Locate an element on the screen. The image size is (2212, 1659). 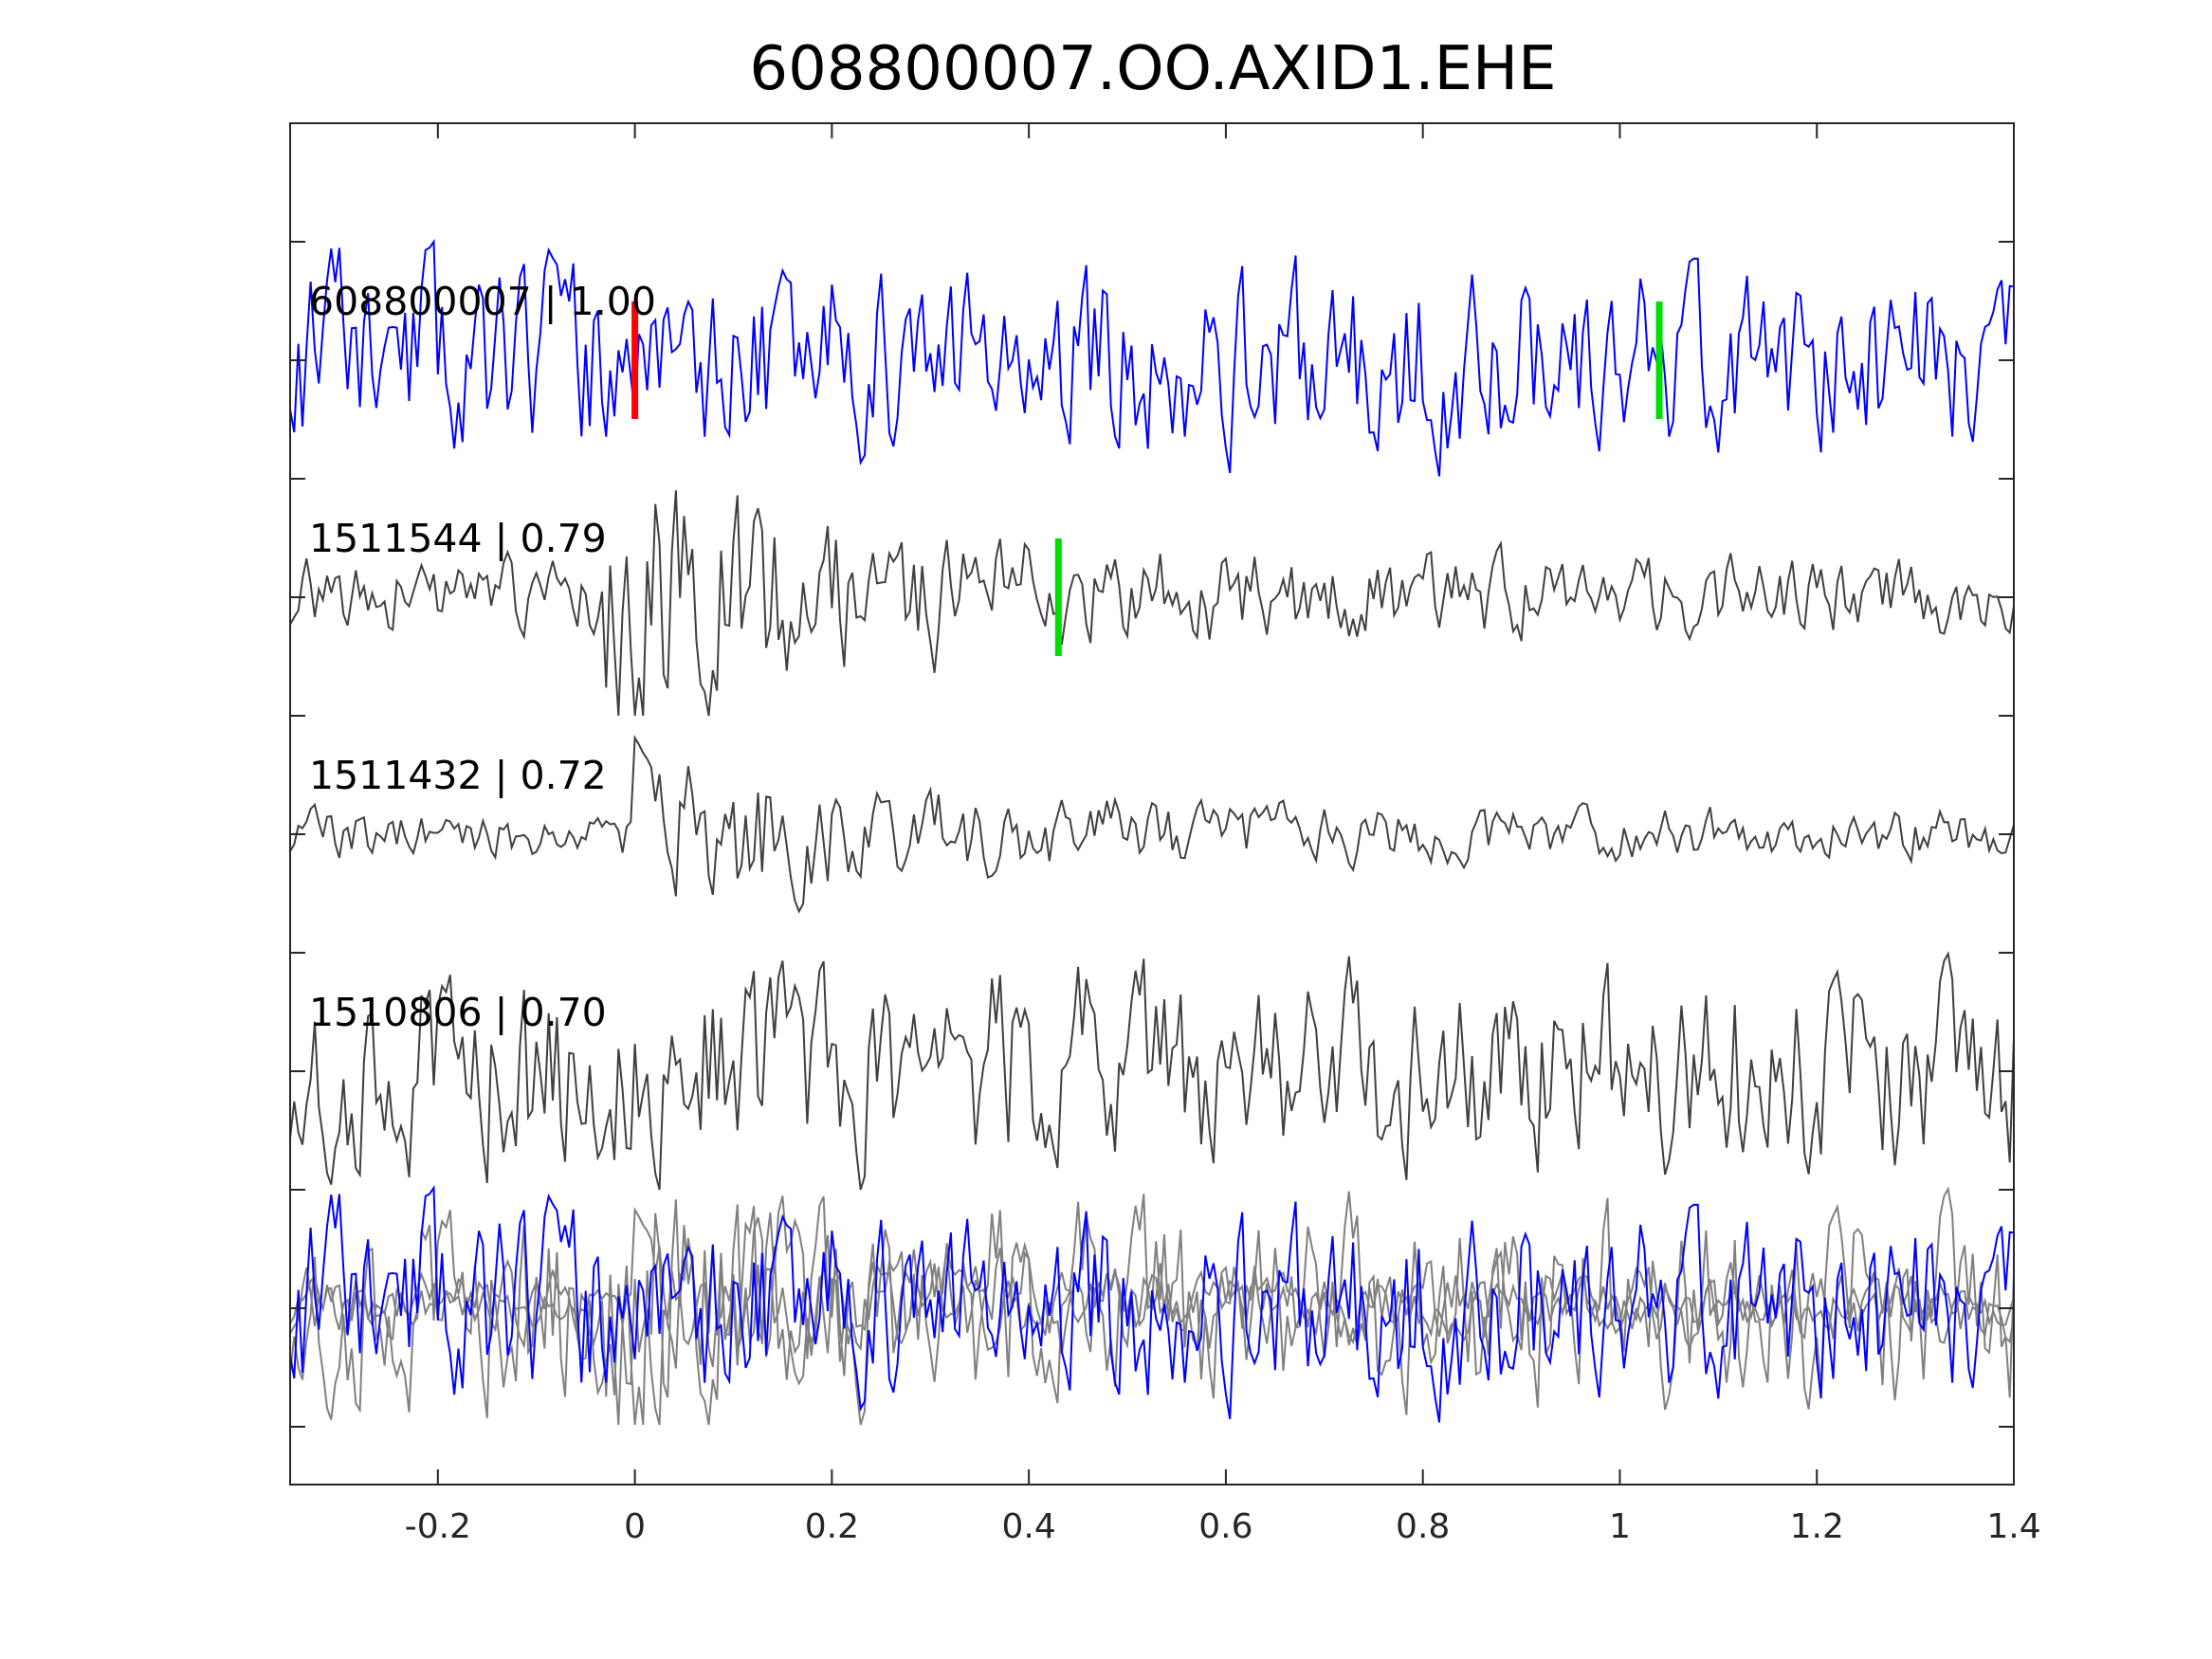
trace-label-1511544: 1511544 | 0.79 is located at coordinates (458, 538).